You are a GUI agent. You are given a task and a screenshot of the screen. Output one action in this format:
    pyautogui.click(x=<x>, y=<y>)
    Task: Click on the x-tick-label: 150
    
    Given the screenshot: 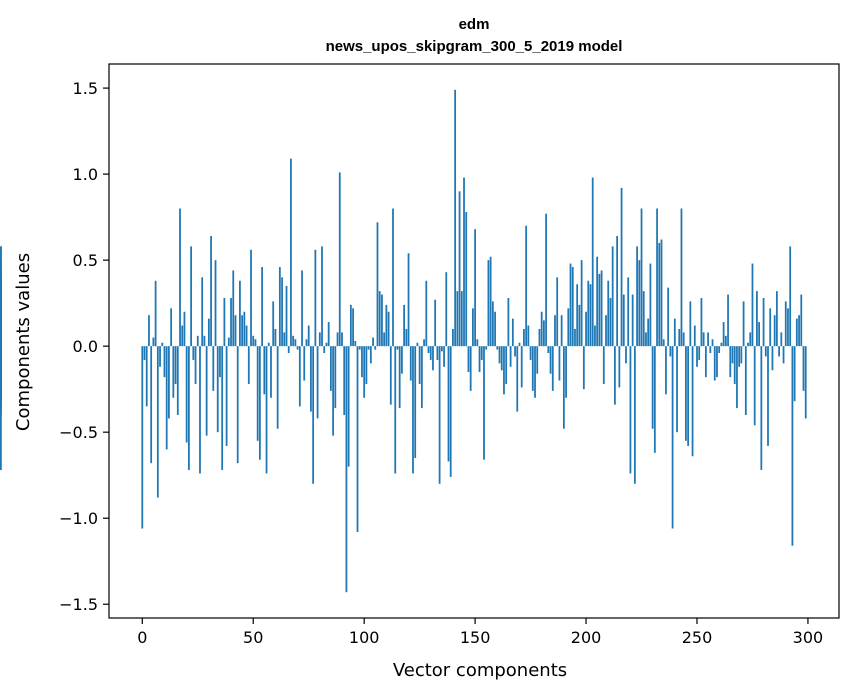 What is the action you would take?
    pyautogui.click(x=475, y=637)
    